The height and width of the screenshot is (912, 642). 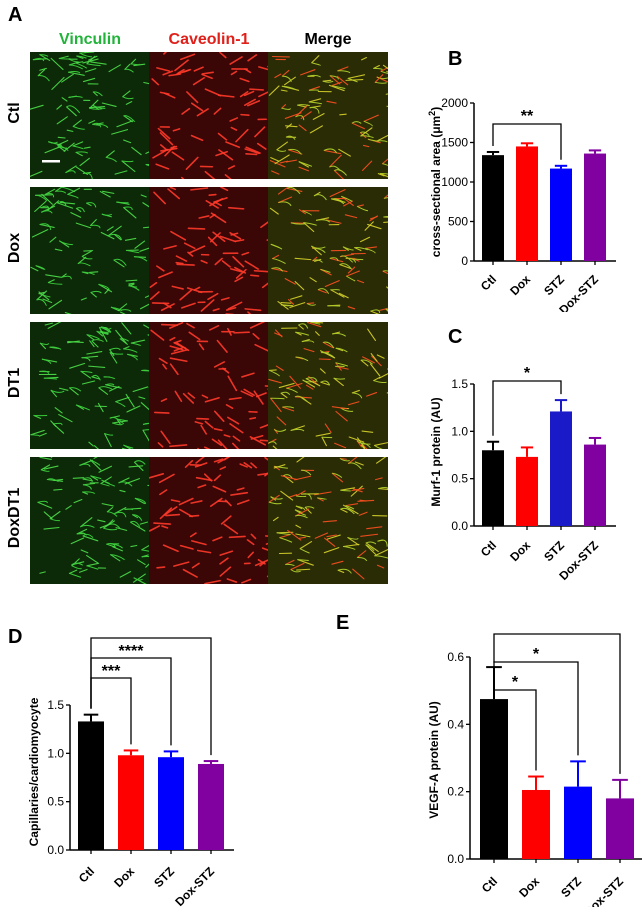 I want to click on row-label-dox: Dox, so click(x=14, y=248).